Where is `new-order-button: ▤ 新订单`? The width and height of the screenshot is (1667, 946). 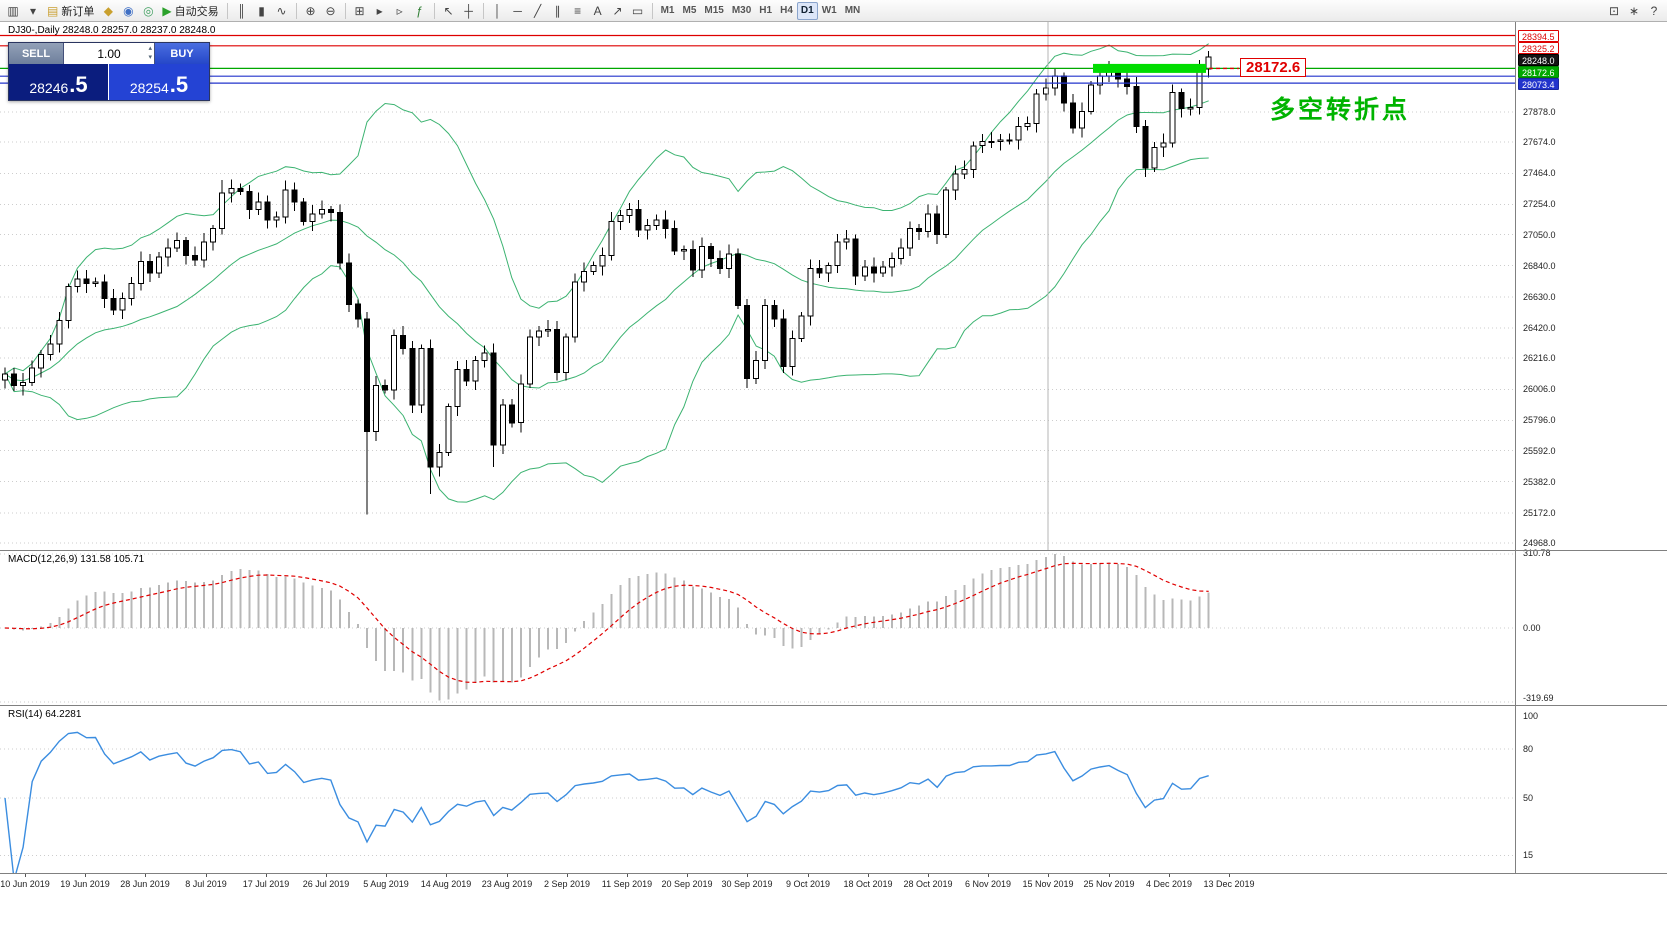 new-order-button: ▤ 新订单 is located at coordinates (70, 11).